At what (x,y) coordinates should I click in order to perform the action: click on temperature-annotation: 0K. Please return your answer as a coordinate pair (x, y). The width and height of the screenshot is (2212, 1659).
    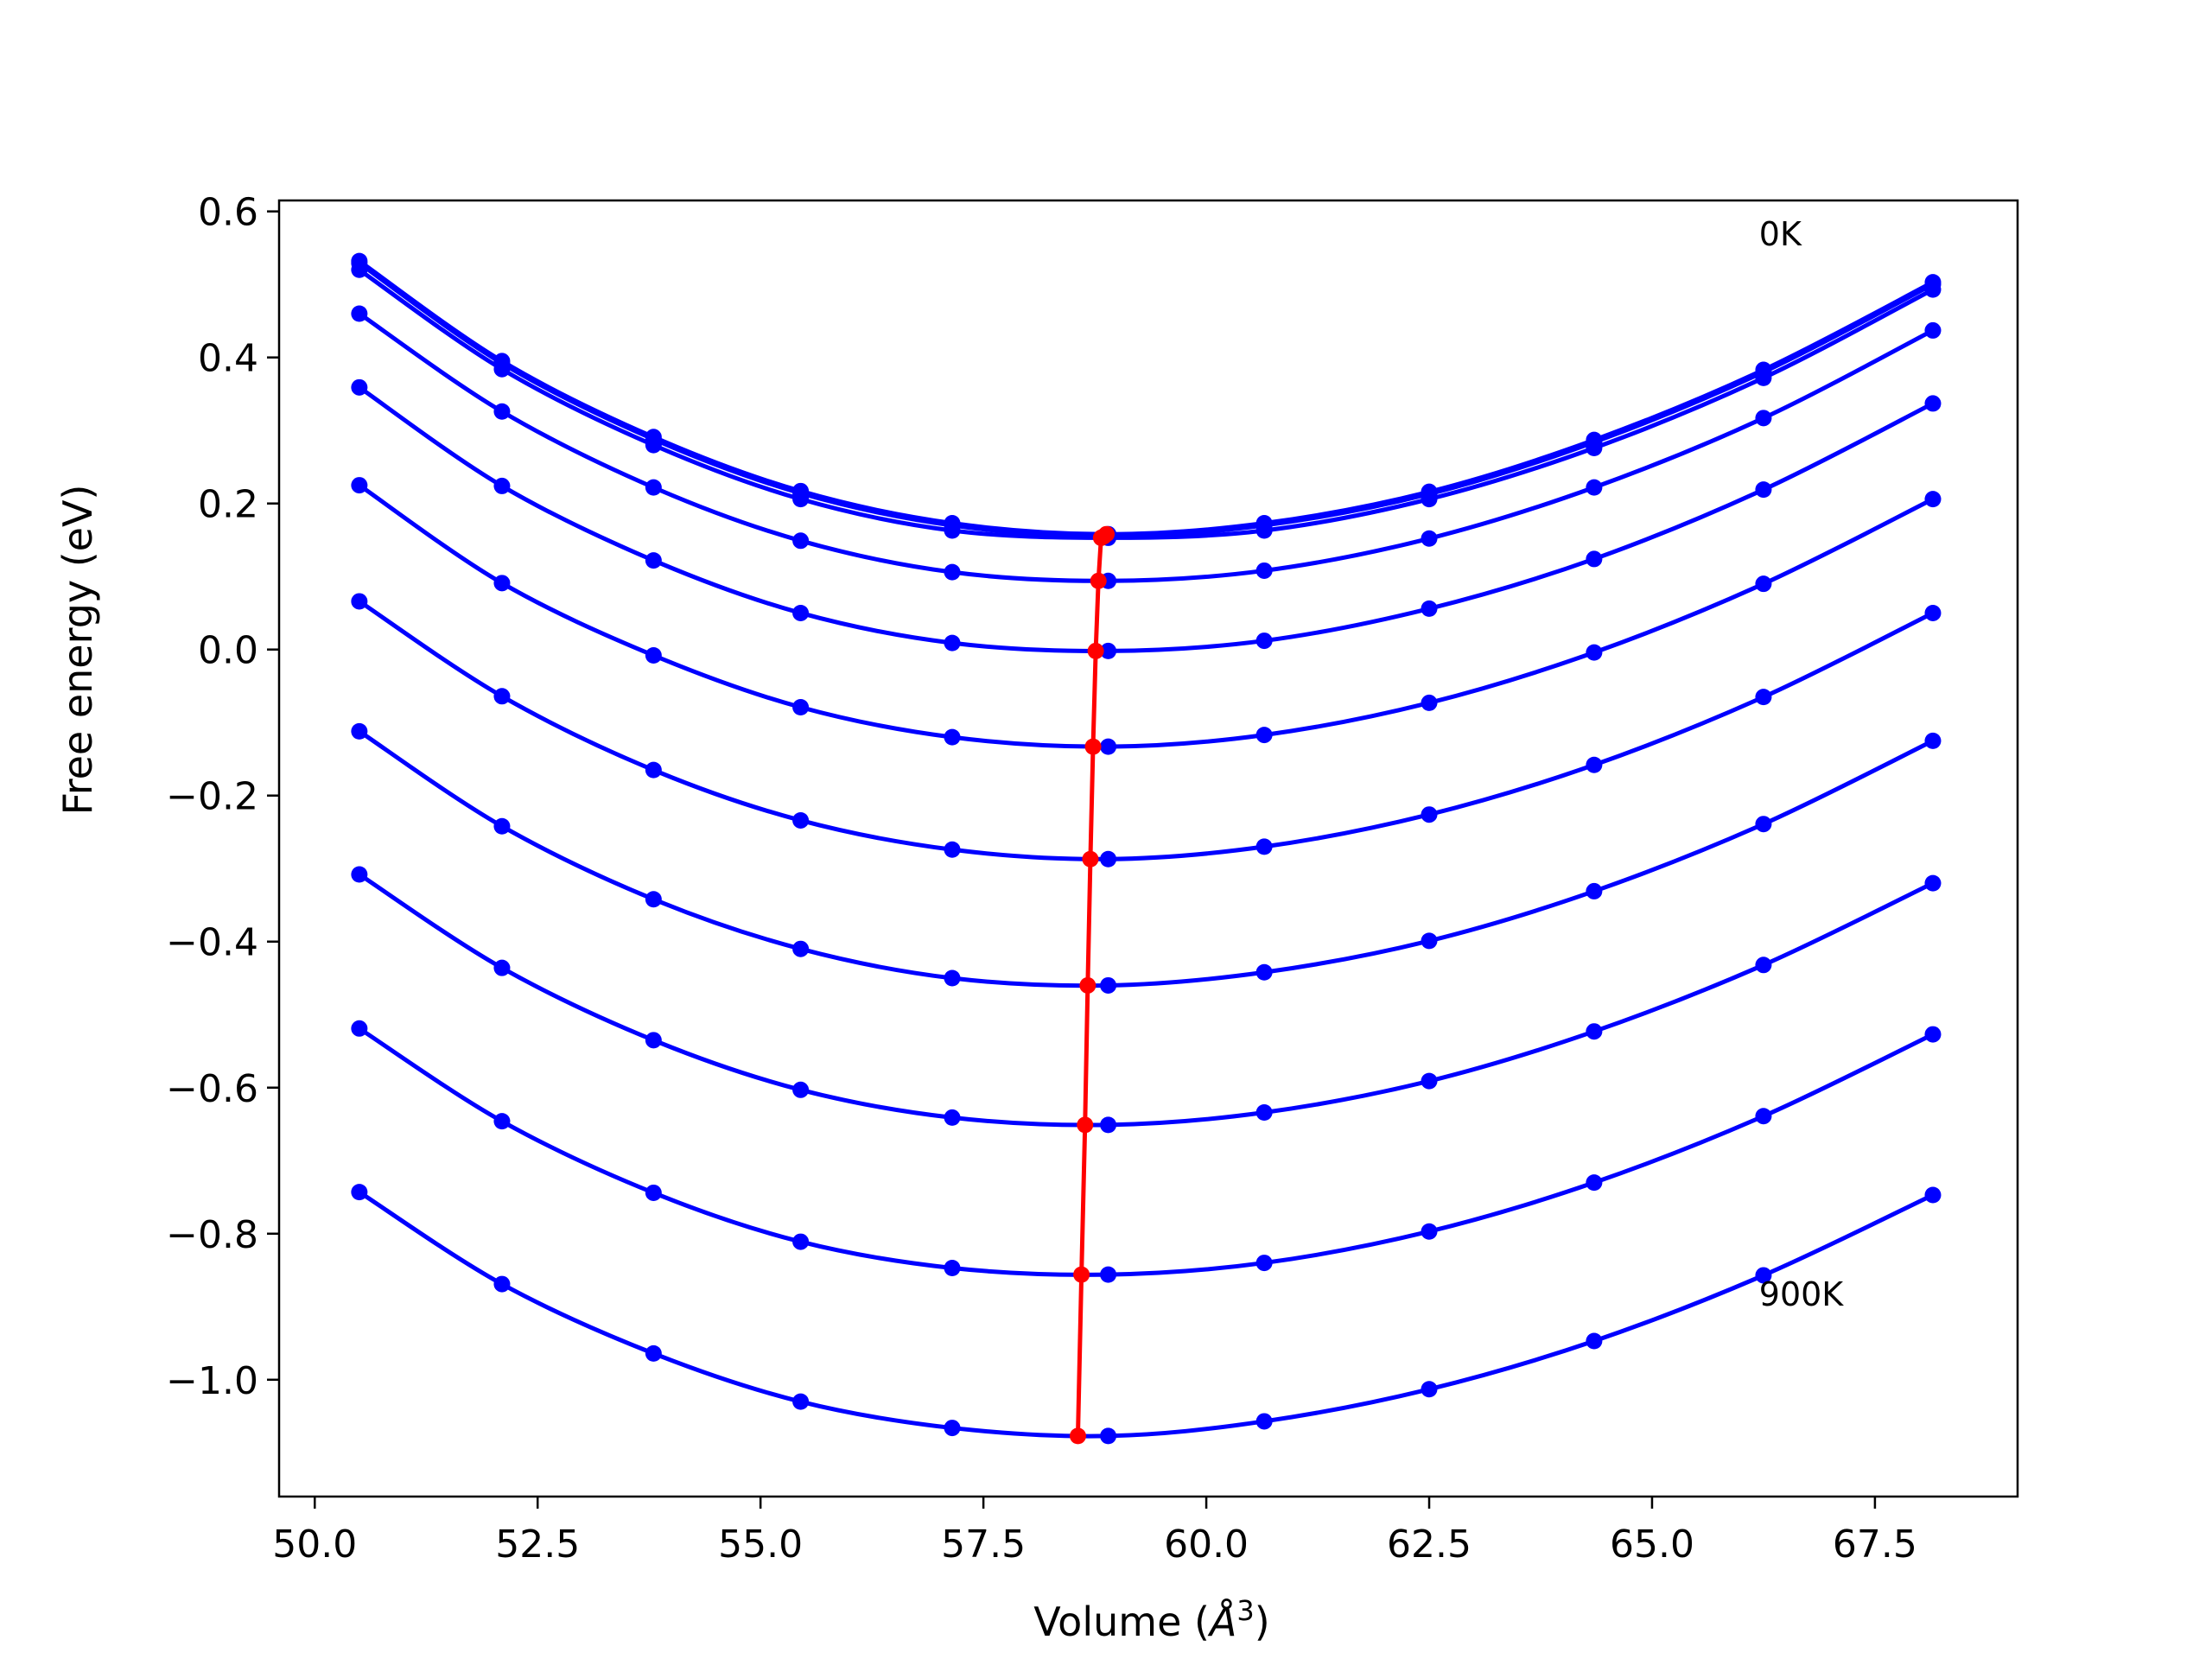
    Looking at the image, I should click on (1781, 234).